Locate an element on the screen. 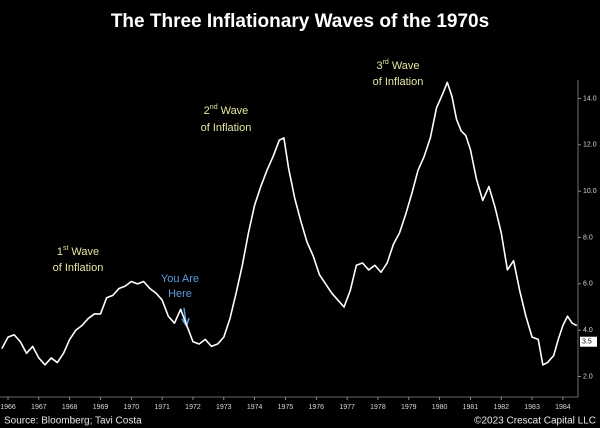 Image resolution: width=600 pixels, height=428 pixels. x-tick-label: 1980 is located at coordinates (440, 407).